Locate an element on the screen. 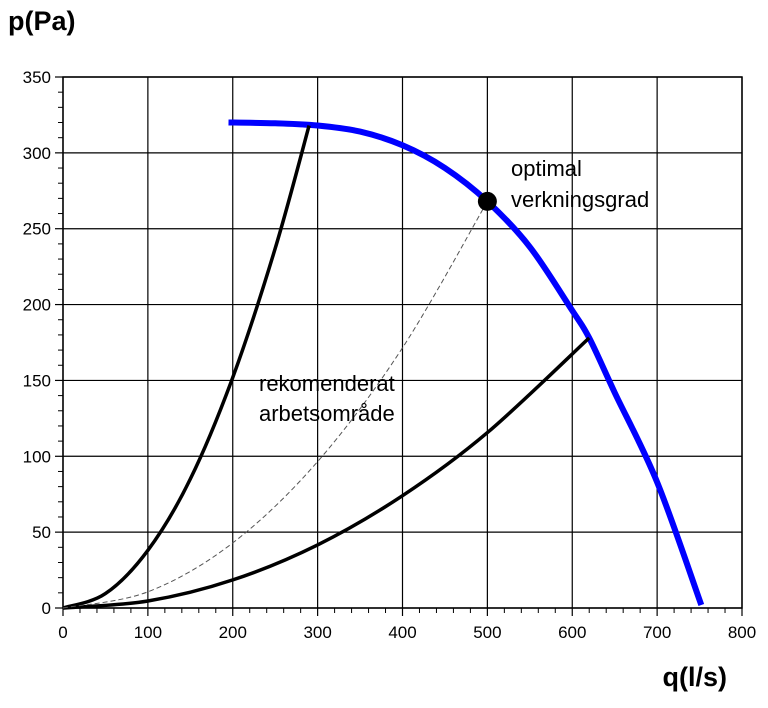  x-tick-label-700: 700 is located at coordinates (657, 632).